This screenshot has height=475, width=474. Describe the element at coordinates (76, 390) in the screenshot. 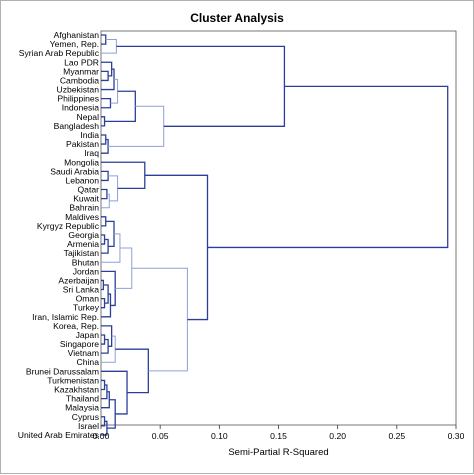

I see `leaf-label: Kazakhstan` at that location.